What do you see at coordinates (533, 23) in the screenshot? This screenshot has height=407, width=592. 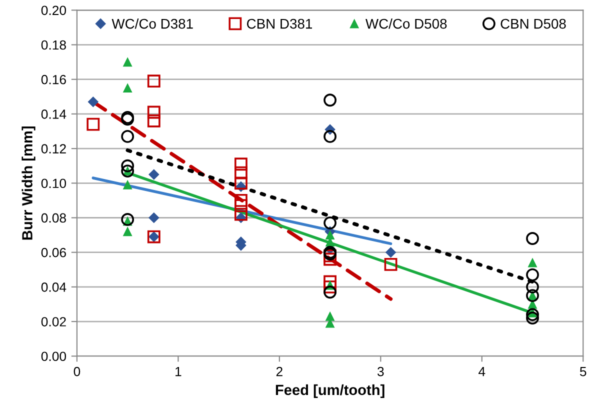 I see `legend-label: CBN D508` at bounding box center [533, 23].